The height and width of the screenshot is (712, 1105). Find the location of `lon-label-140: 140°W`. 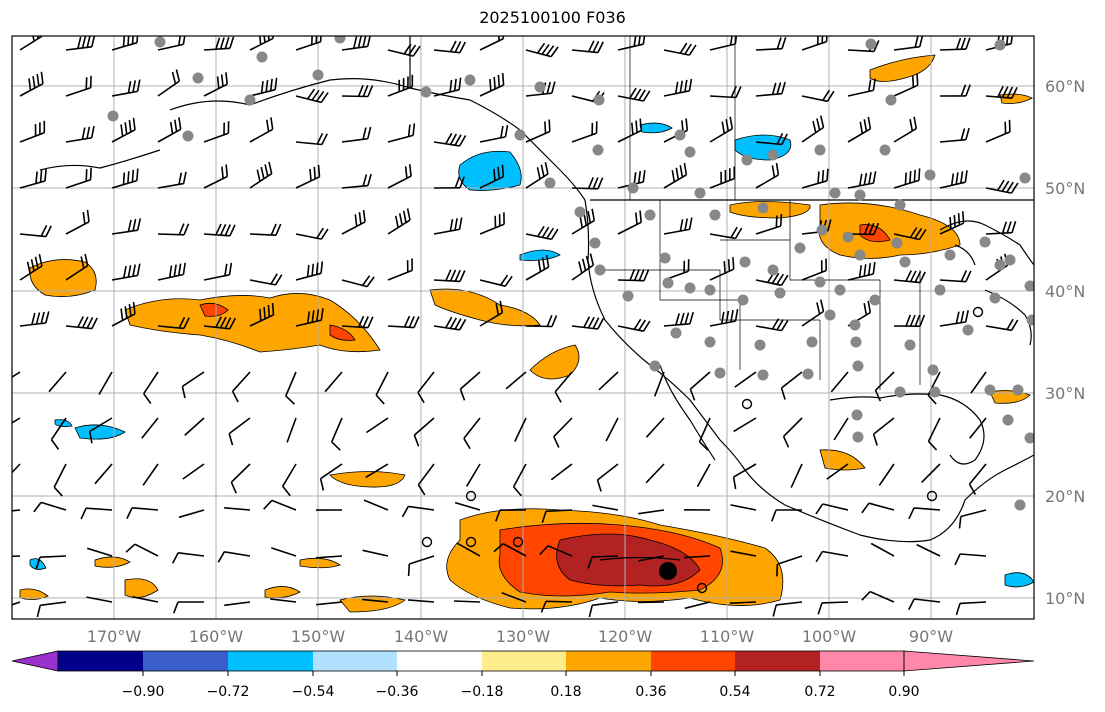

lon-label-140: 140°W is located at coordinates (421, 636).